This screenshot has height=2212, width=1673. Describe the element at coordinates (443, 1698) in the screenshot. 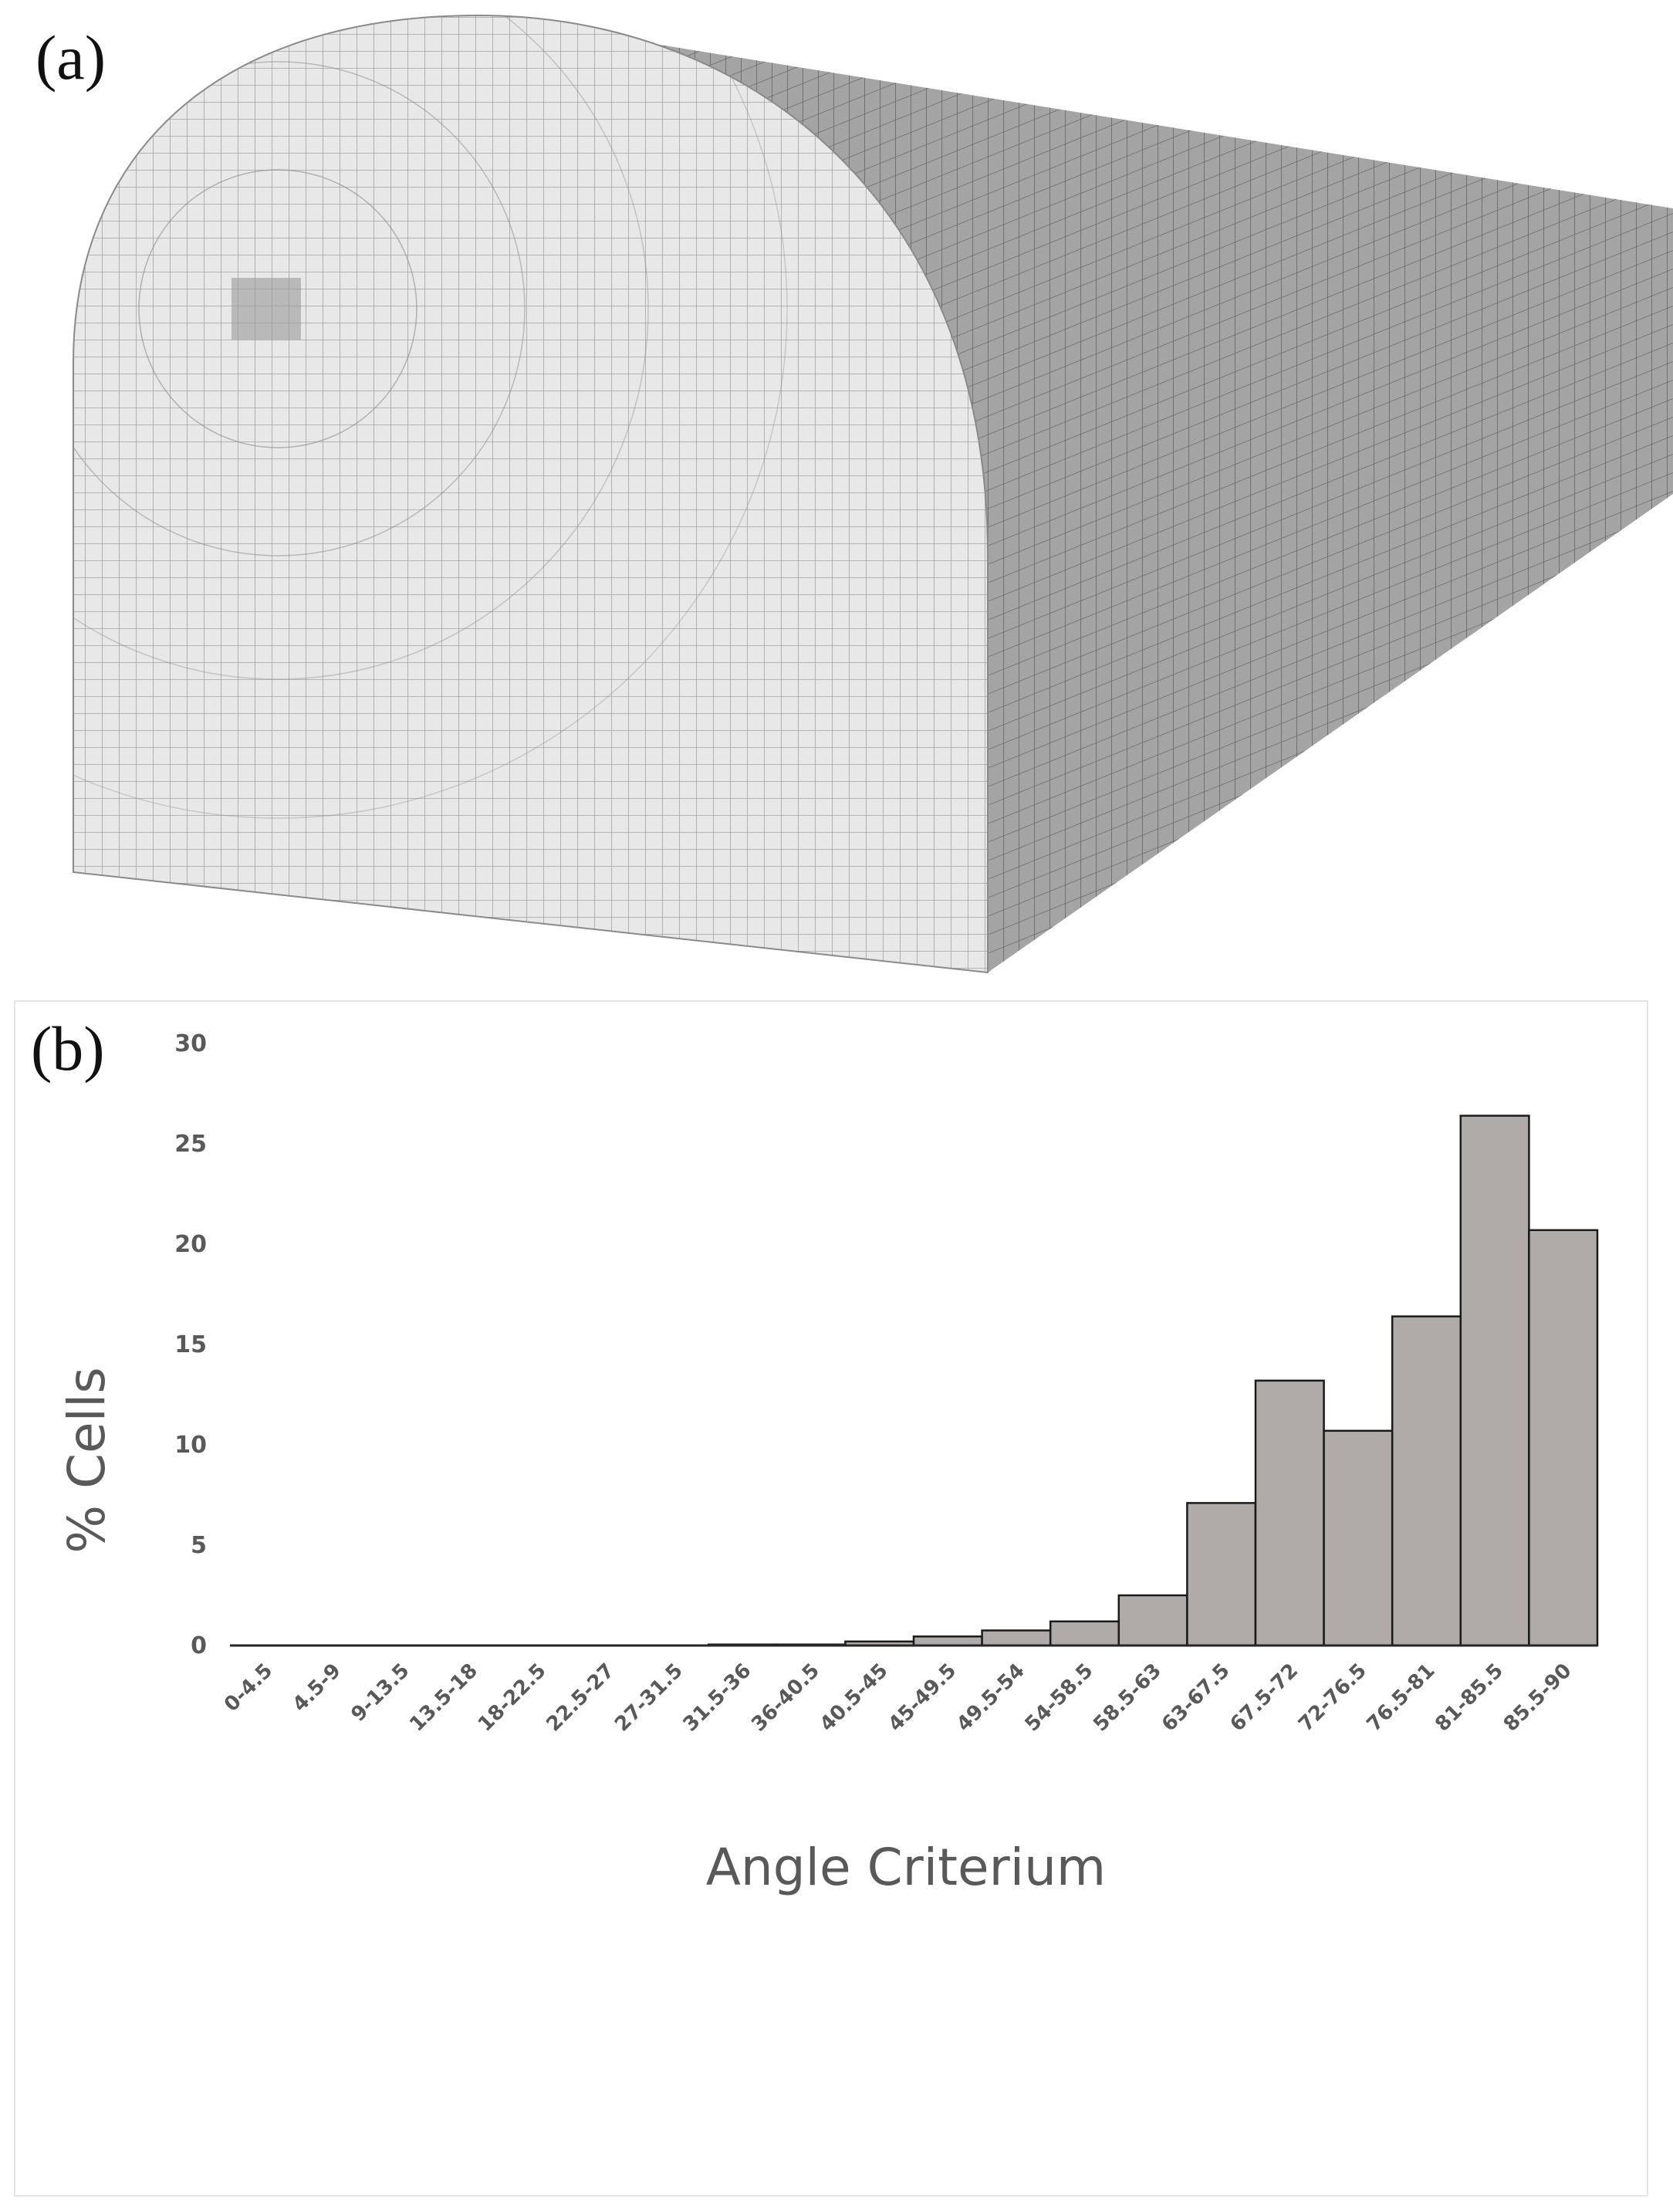

I see `x-tick-label: 13.5-18` at that location.